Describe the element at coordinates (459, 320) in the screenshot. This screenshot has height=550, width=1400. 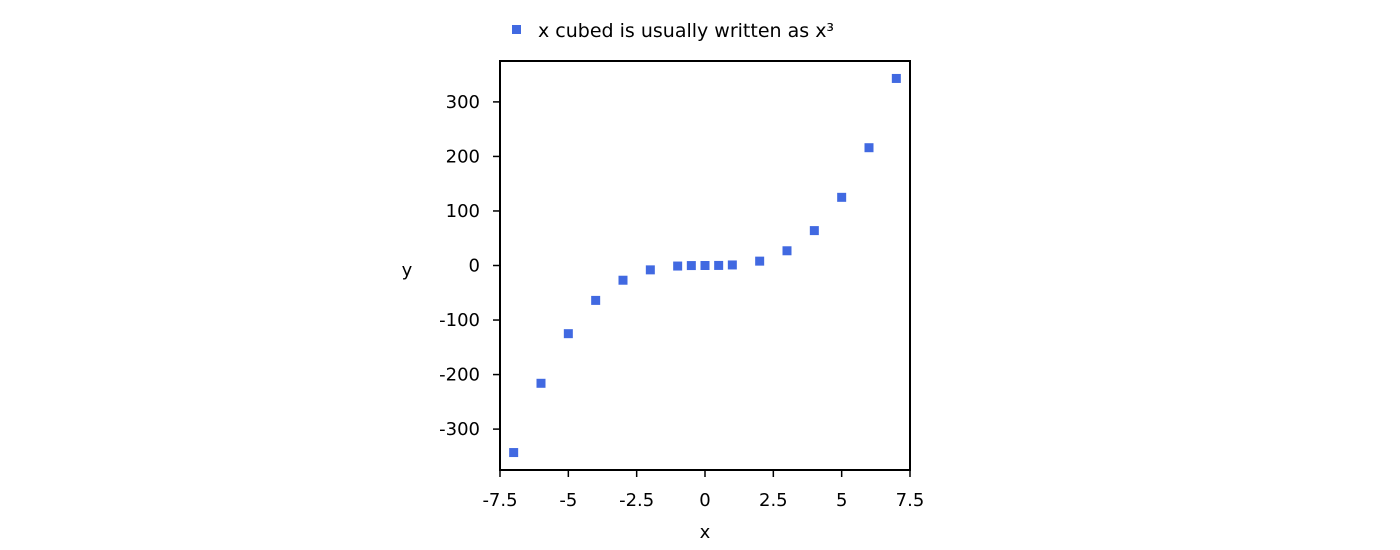
I see `y-tick-label: -100` at that location.